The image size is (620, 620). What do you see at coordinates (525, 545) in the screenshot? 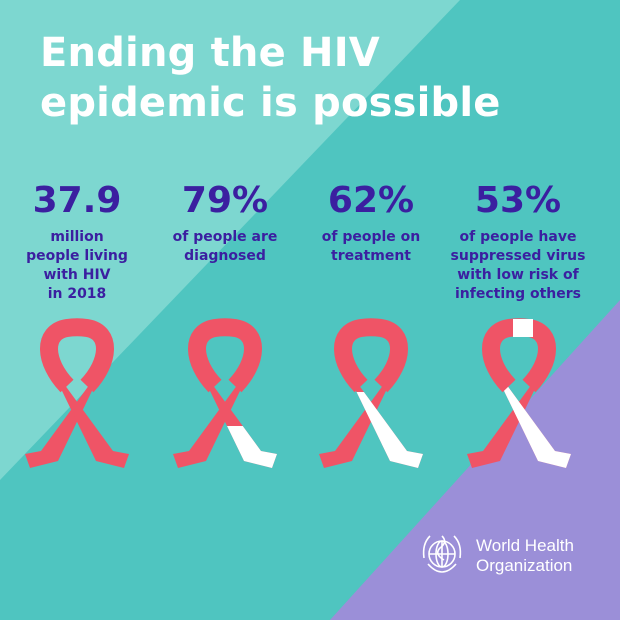
I see `who-wordmark-line-1: World Health` at bounding box center [525, 545].